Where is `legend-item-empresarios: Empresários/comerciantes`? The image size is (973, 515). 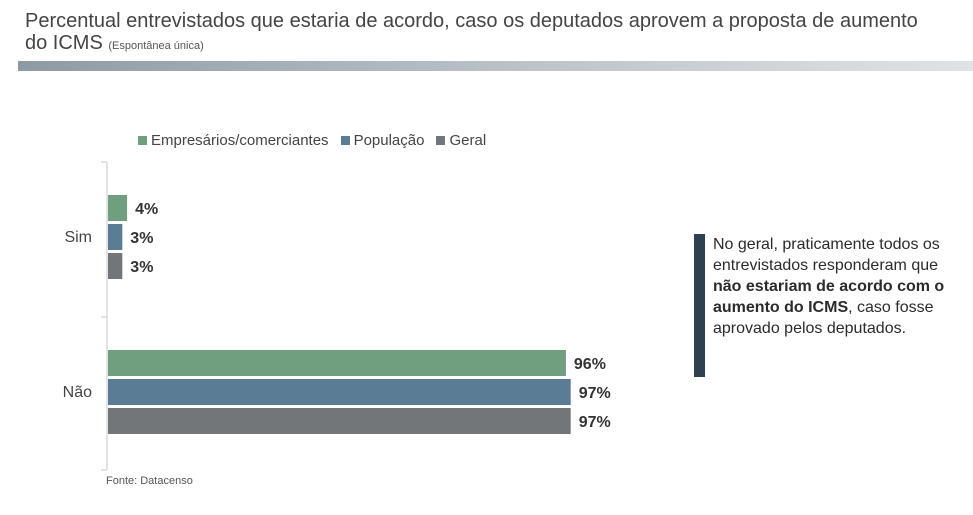
legend-item-empresarios: Empresários/comerciantes is located at coordinates (233, 140).